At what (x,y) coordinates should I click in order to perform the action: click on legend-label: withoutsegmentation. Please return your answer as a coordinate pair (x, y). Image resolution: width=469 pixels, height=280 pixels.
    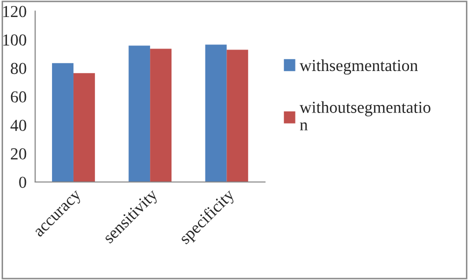
    Looking at the image, I should click on (365, 115).